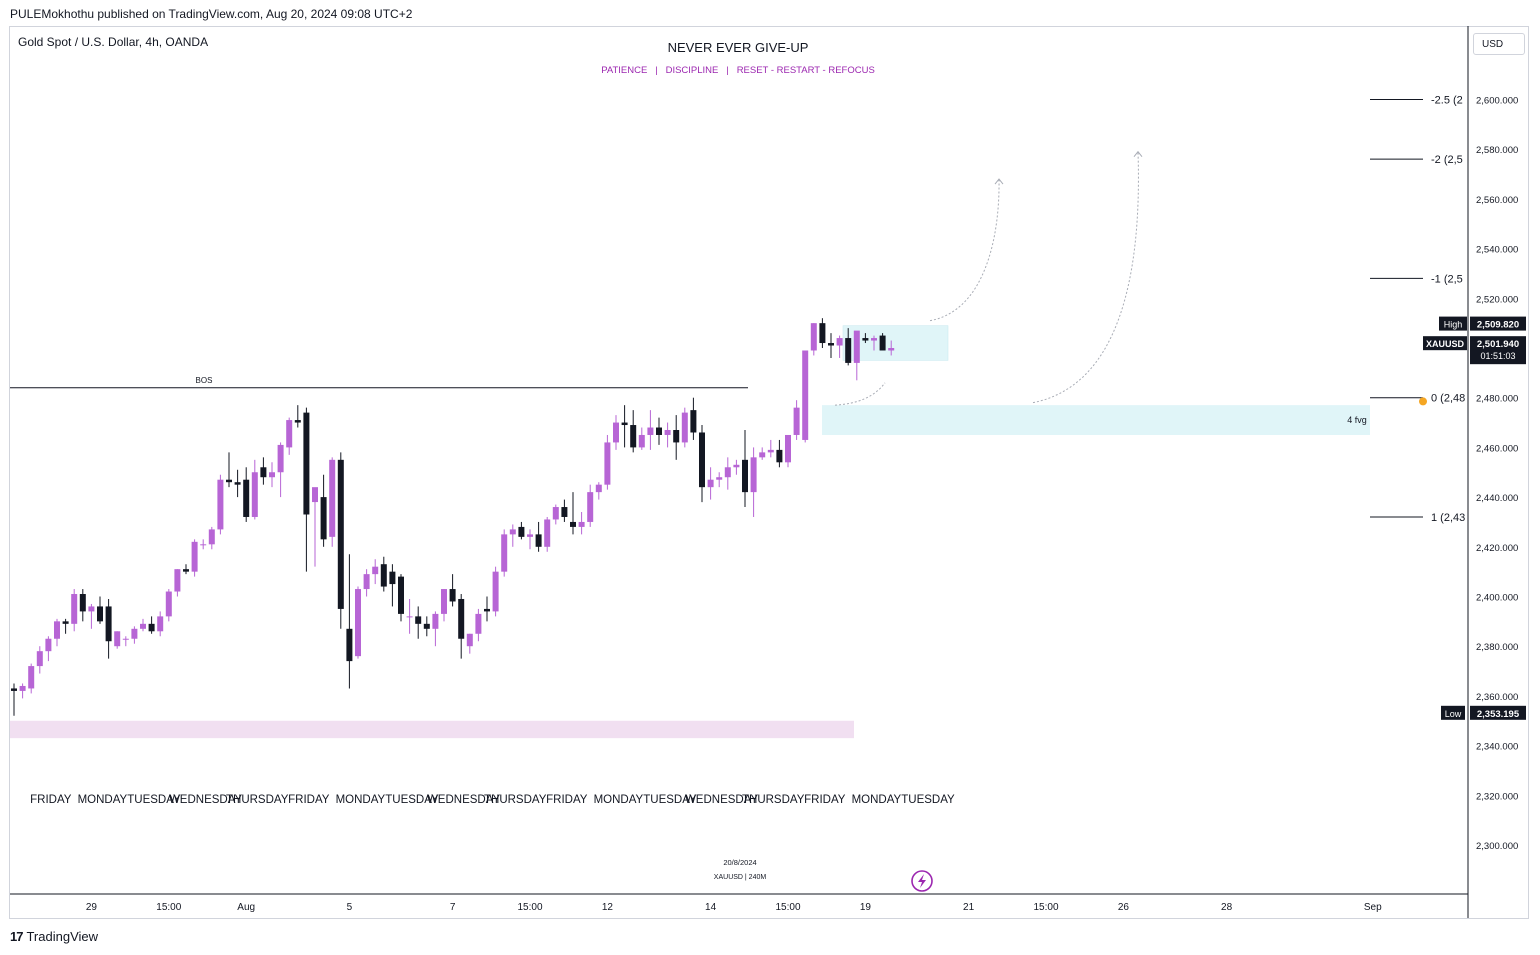 The width and height of the screenshot is (1540, 955). What do you see at coordinates (54, 936) in the screenshot?
I see `tradingview-logo: 17 TradingView` at bounding box center [54, 936].